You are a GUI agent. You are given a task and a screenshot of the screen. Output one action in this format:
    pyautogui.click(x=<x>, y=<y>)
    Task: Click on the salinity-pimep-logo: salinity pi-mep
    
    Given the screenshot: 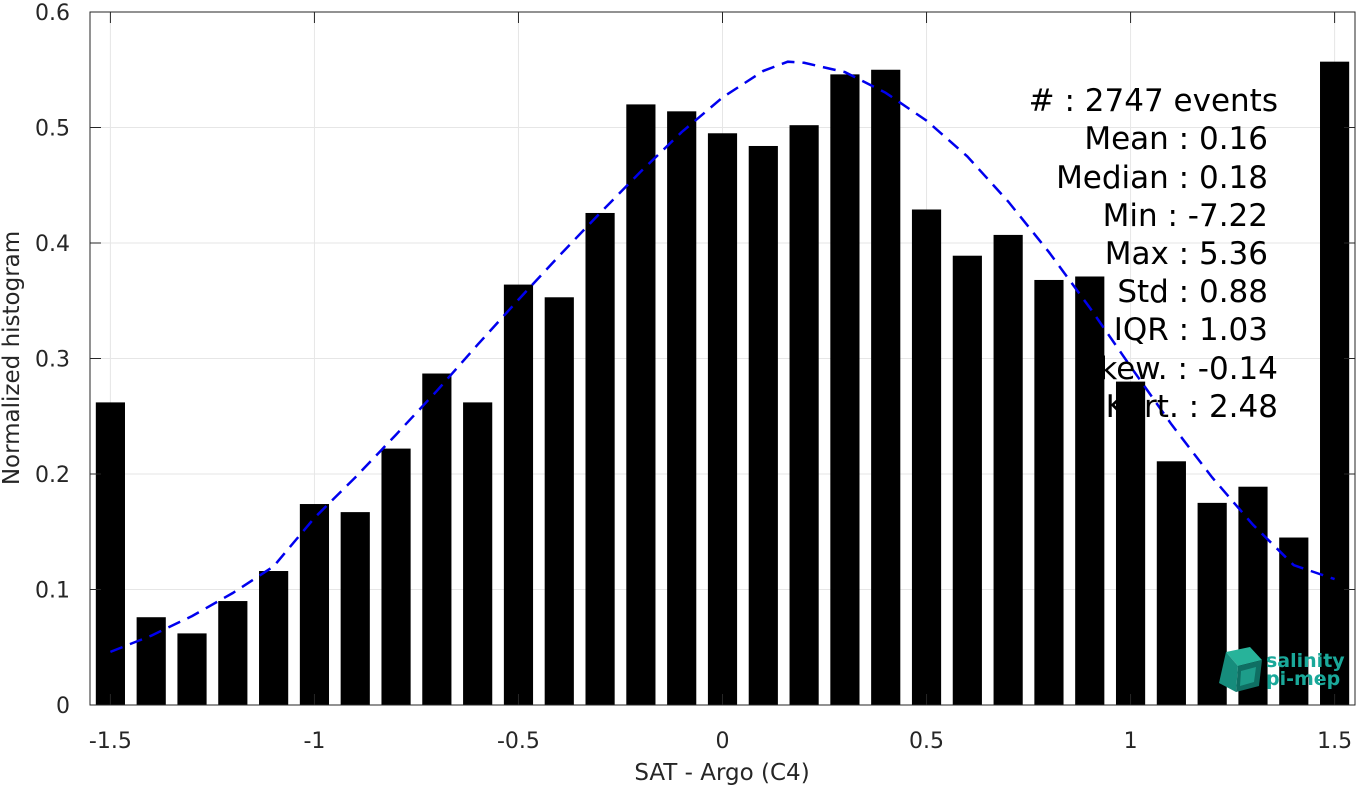 What is the action you would take?
    pyautogui.click(x=1282, y=669)
    